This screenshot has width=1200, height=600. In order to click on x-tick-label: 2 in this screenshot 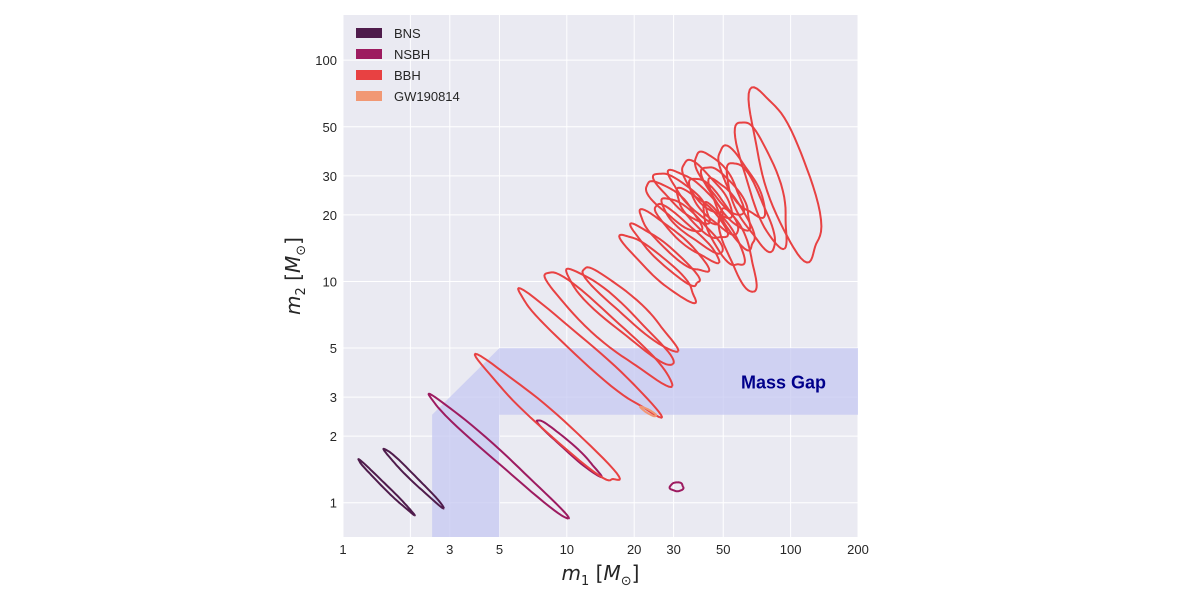, I will do `click(410, 549)`.